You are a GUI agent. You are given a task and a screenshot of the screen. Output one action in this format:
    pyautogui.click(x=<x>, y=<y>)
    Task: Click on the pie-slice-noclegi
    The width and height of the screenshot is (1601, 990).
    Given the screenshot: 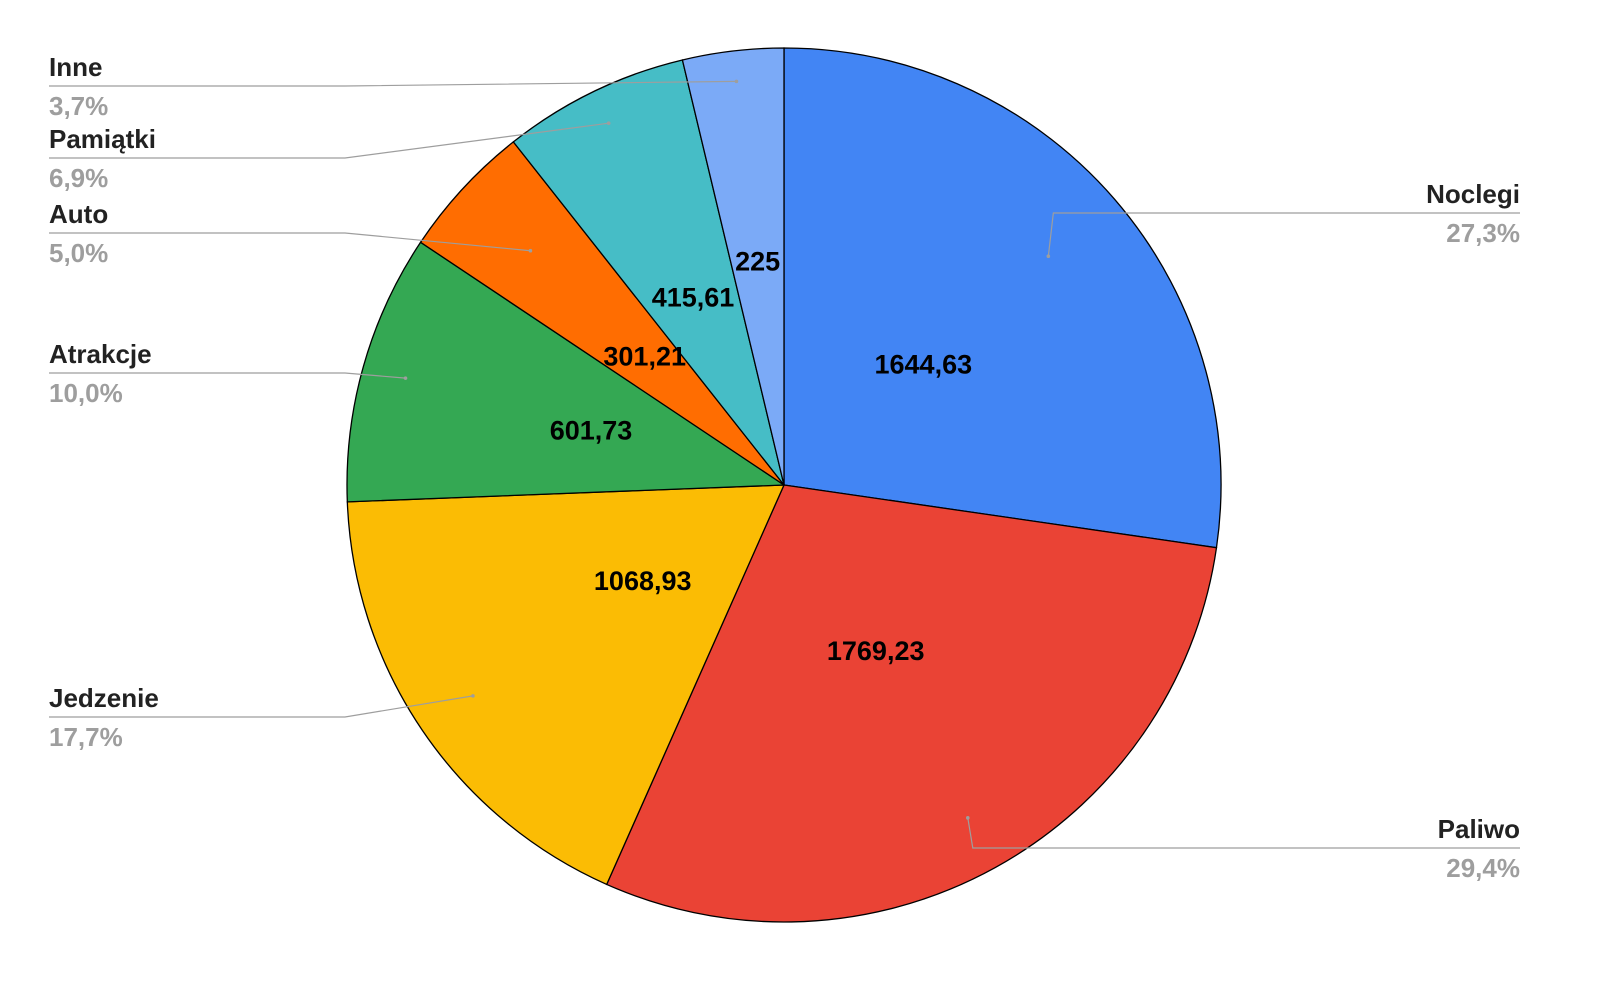 What is the action you would take?
    pyautogui.click(x=1002, y=298)
    